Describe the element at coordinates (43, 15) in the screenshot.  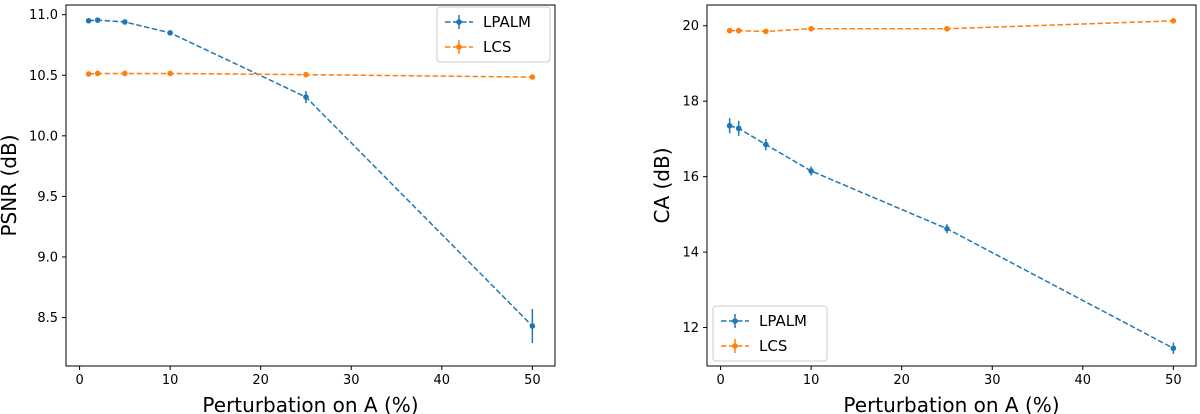
I see `y-tick-label: 11.0` at that location.